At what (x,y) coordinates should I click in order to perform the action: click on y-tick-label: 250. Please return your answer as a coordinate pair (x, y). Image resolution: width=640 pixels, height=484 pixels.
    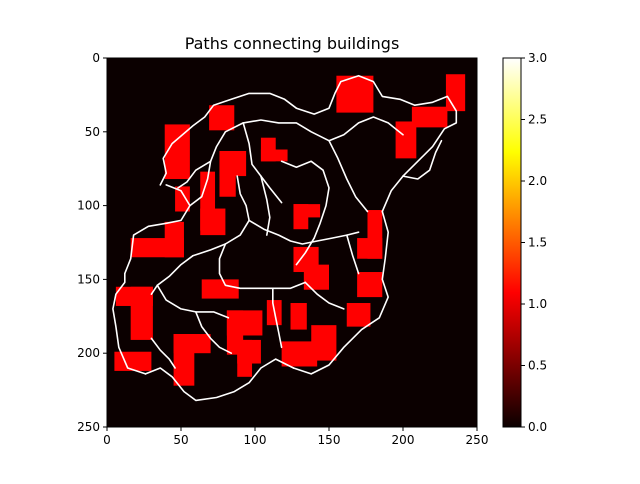
    Looking at the image, I should click on (88, 427).